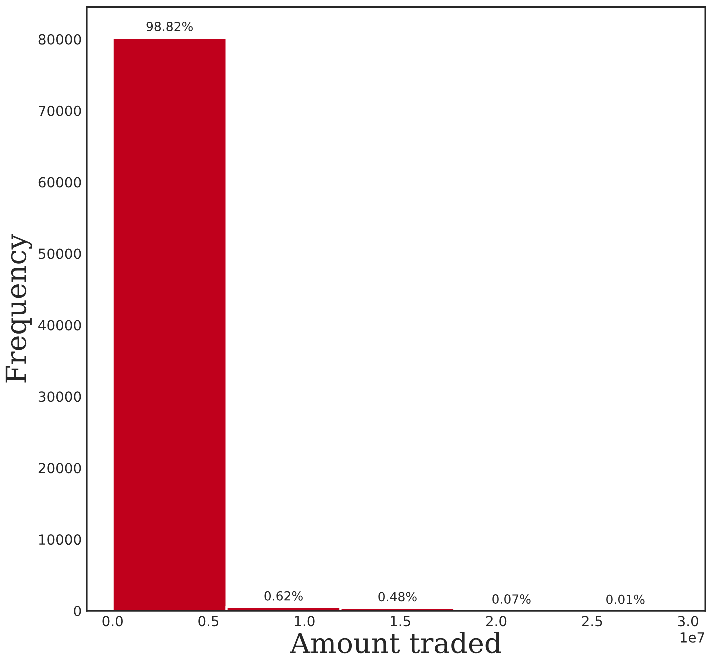  What do you see at coordinates (511, 599) in the screenshot?
I see `annotation: 0.07%` at bounding box center [511, 599].